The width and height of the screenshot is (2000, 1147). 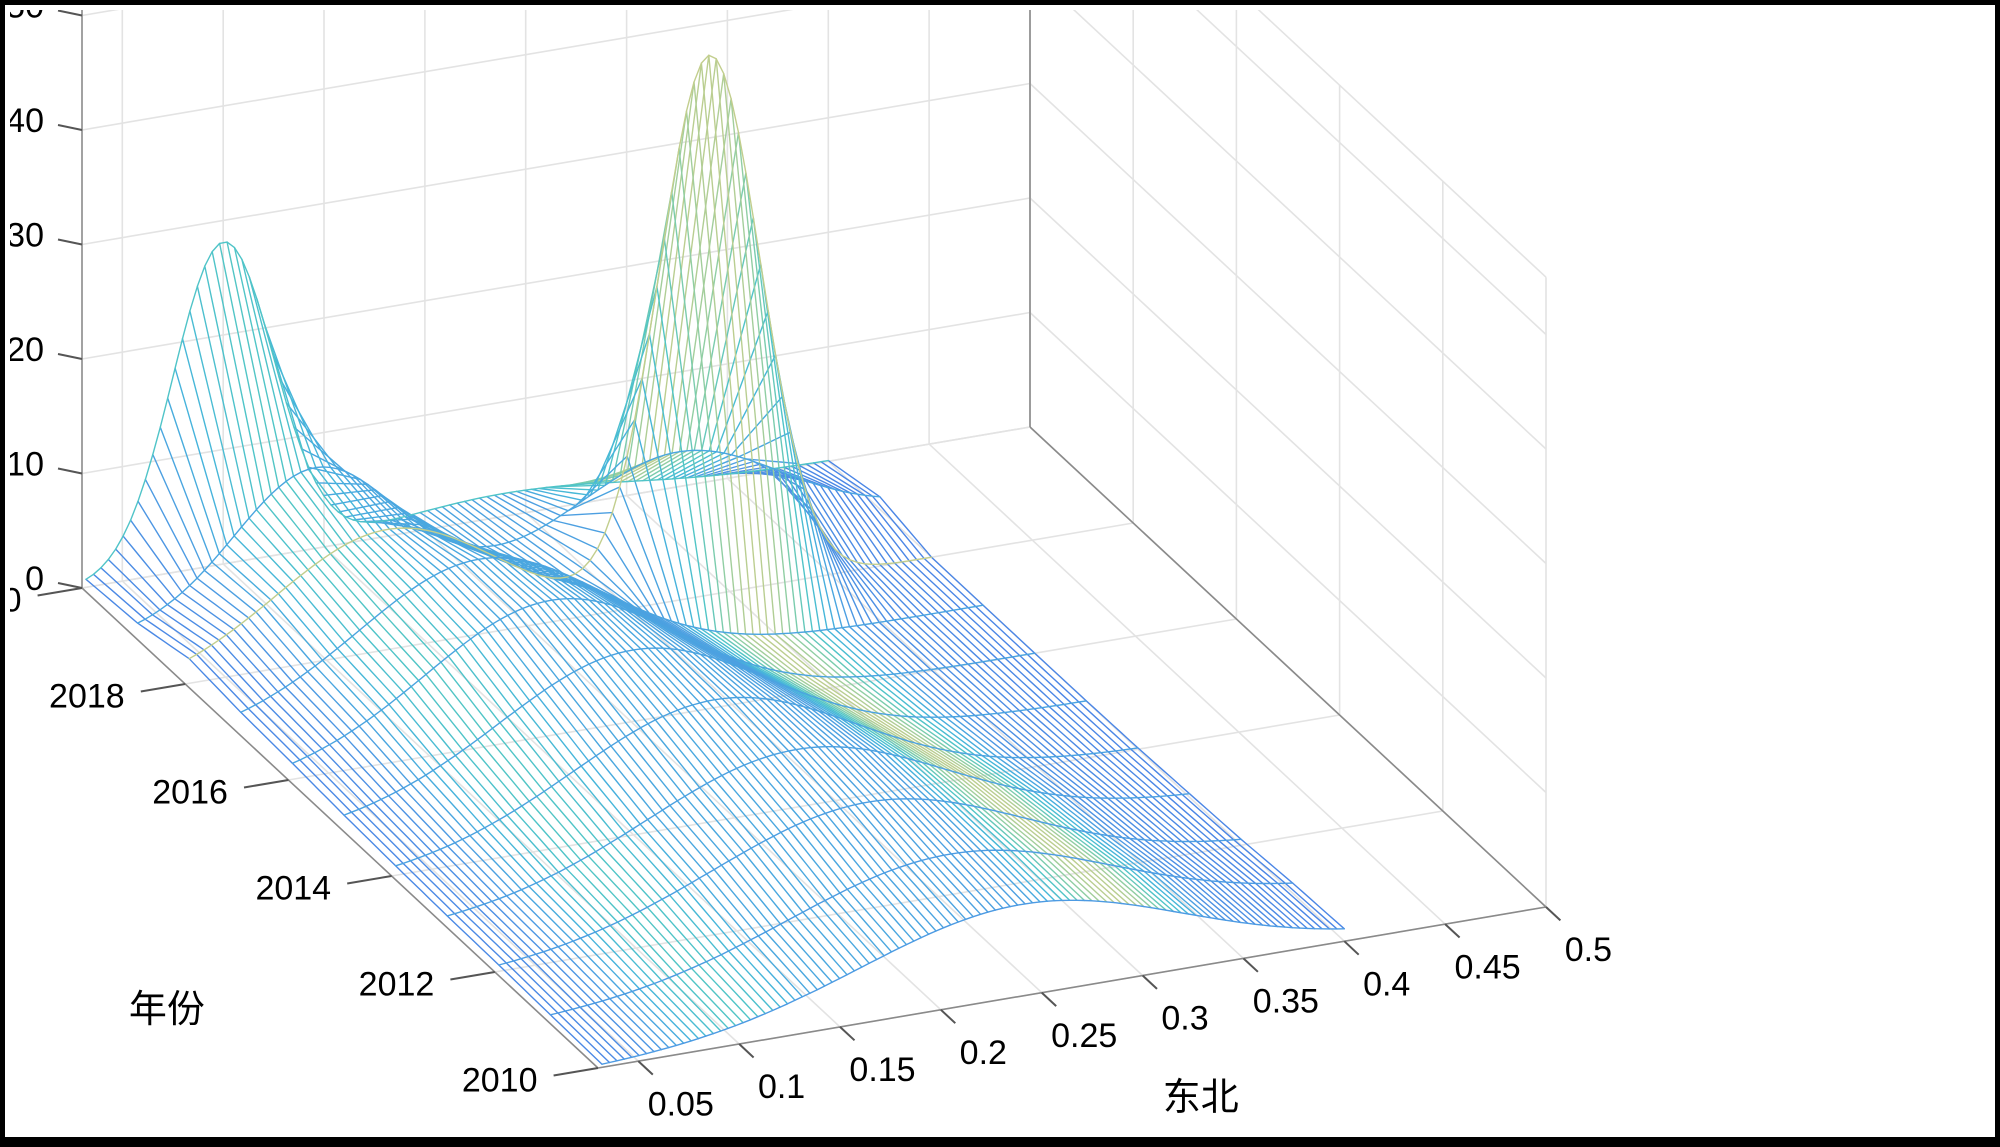 What do you see at coordinates (25, 235) in the screenshot?
I see `z-tick-label: 30` at bounding box center [25, 235].